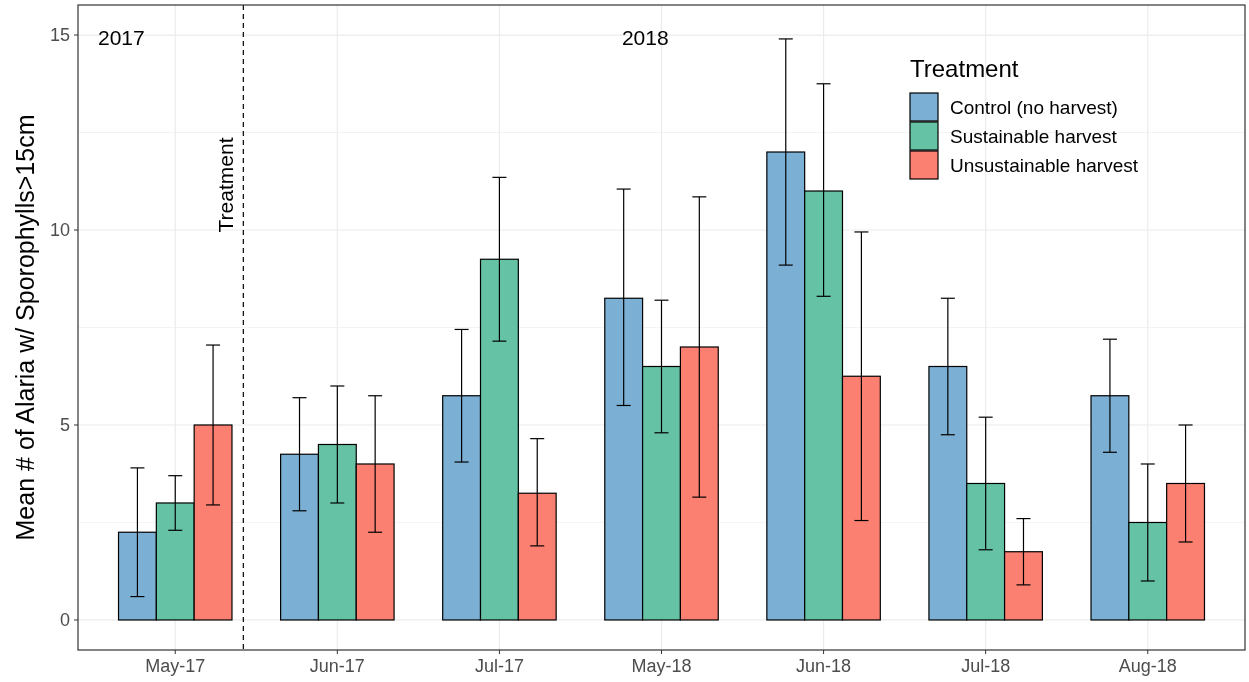 Image resolution: width=1249 pixels, height=682 pixels. I want to click on x-tick-label: May-17, so click(175, 666).